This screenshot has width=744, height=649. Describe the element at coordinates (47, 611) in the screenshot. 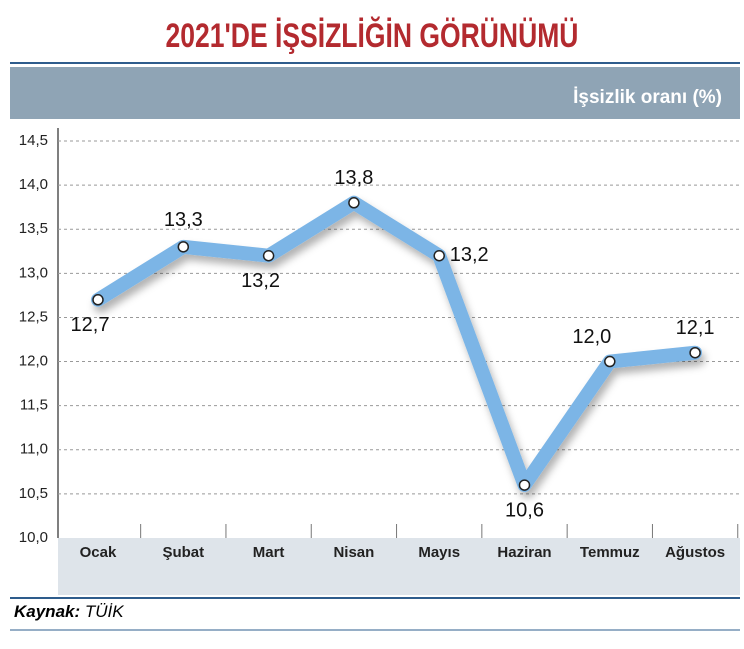

I see `source-label: Kaynak:` at that location.